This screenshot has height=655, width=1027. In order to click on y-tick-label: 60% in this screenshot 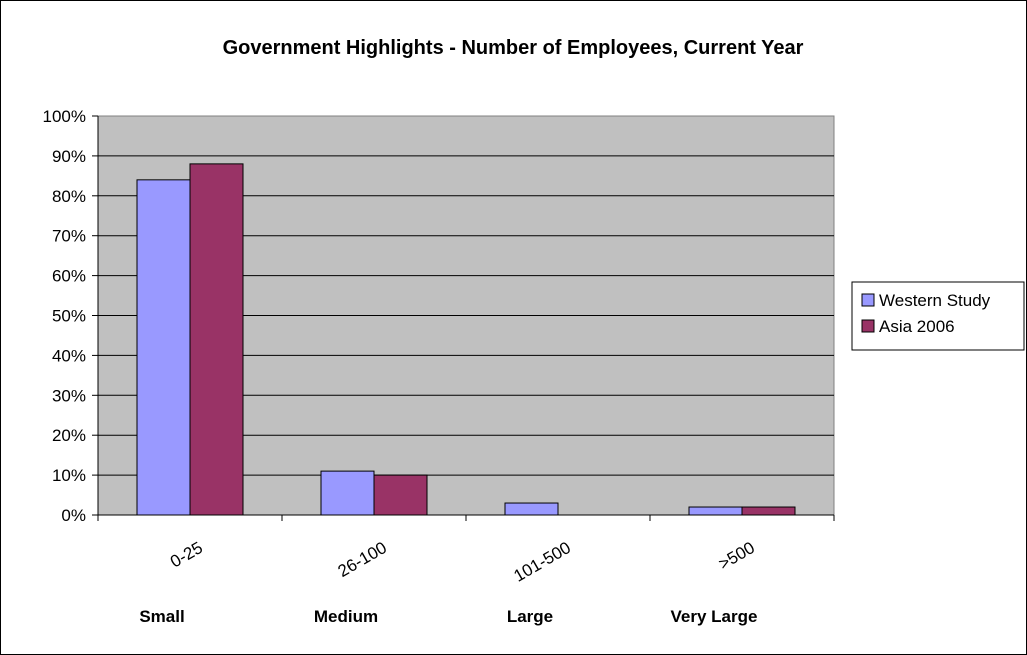, I will do `click(69, 276)`.